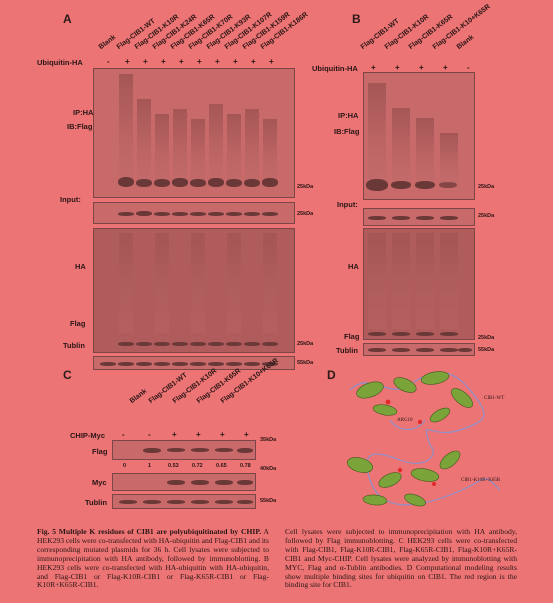  I want to click on chip-myc-label: CHIP-Myc, so click(88, 435).